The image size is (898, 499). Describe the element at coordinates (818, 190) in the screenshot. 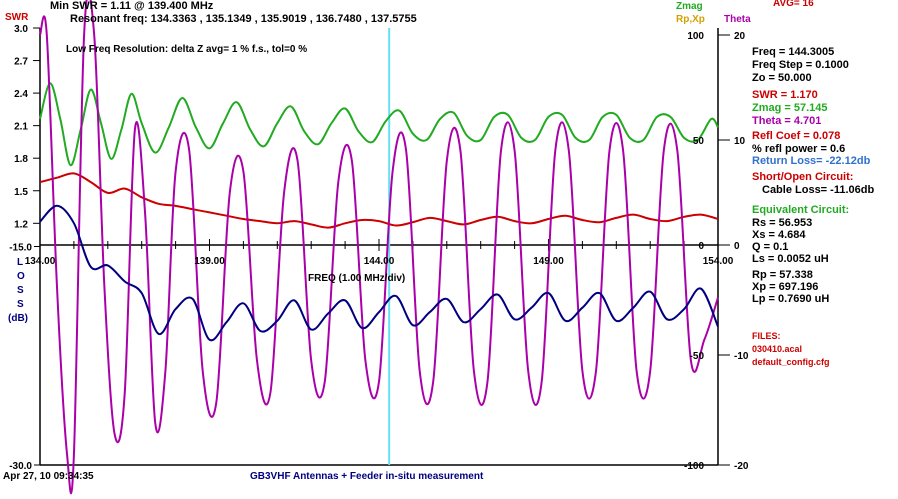

I see `readout-cable-loss: Cable Loss= -11.06db` at that location.